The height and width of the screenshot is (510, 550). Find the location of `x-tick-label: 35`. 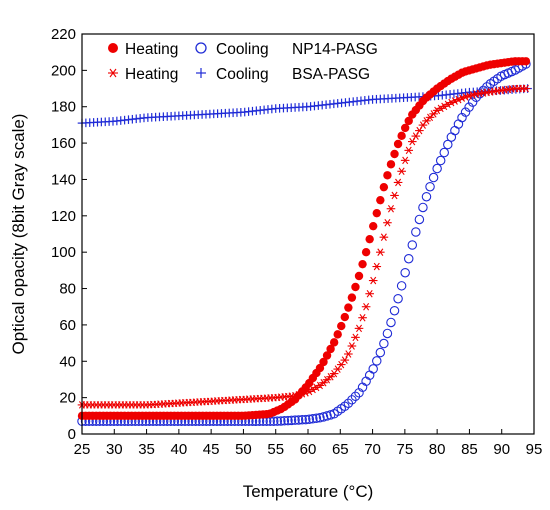

x-tick-label: 35 is located at coordinates (146, 449).